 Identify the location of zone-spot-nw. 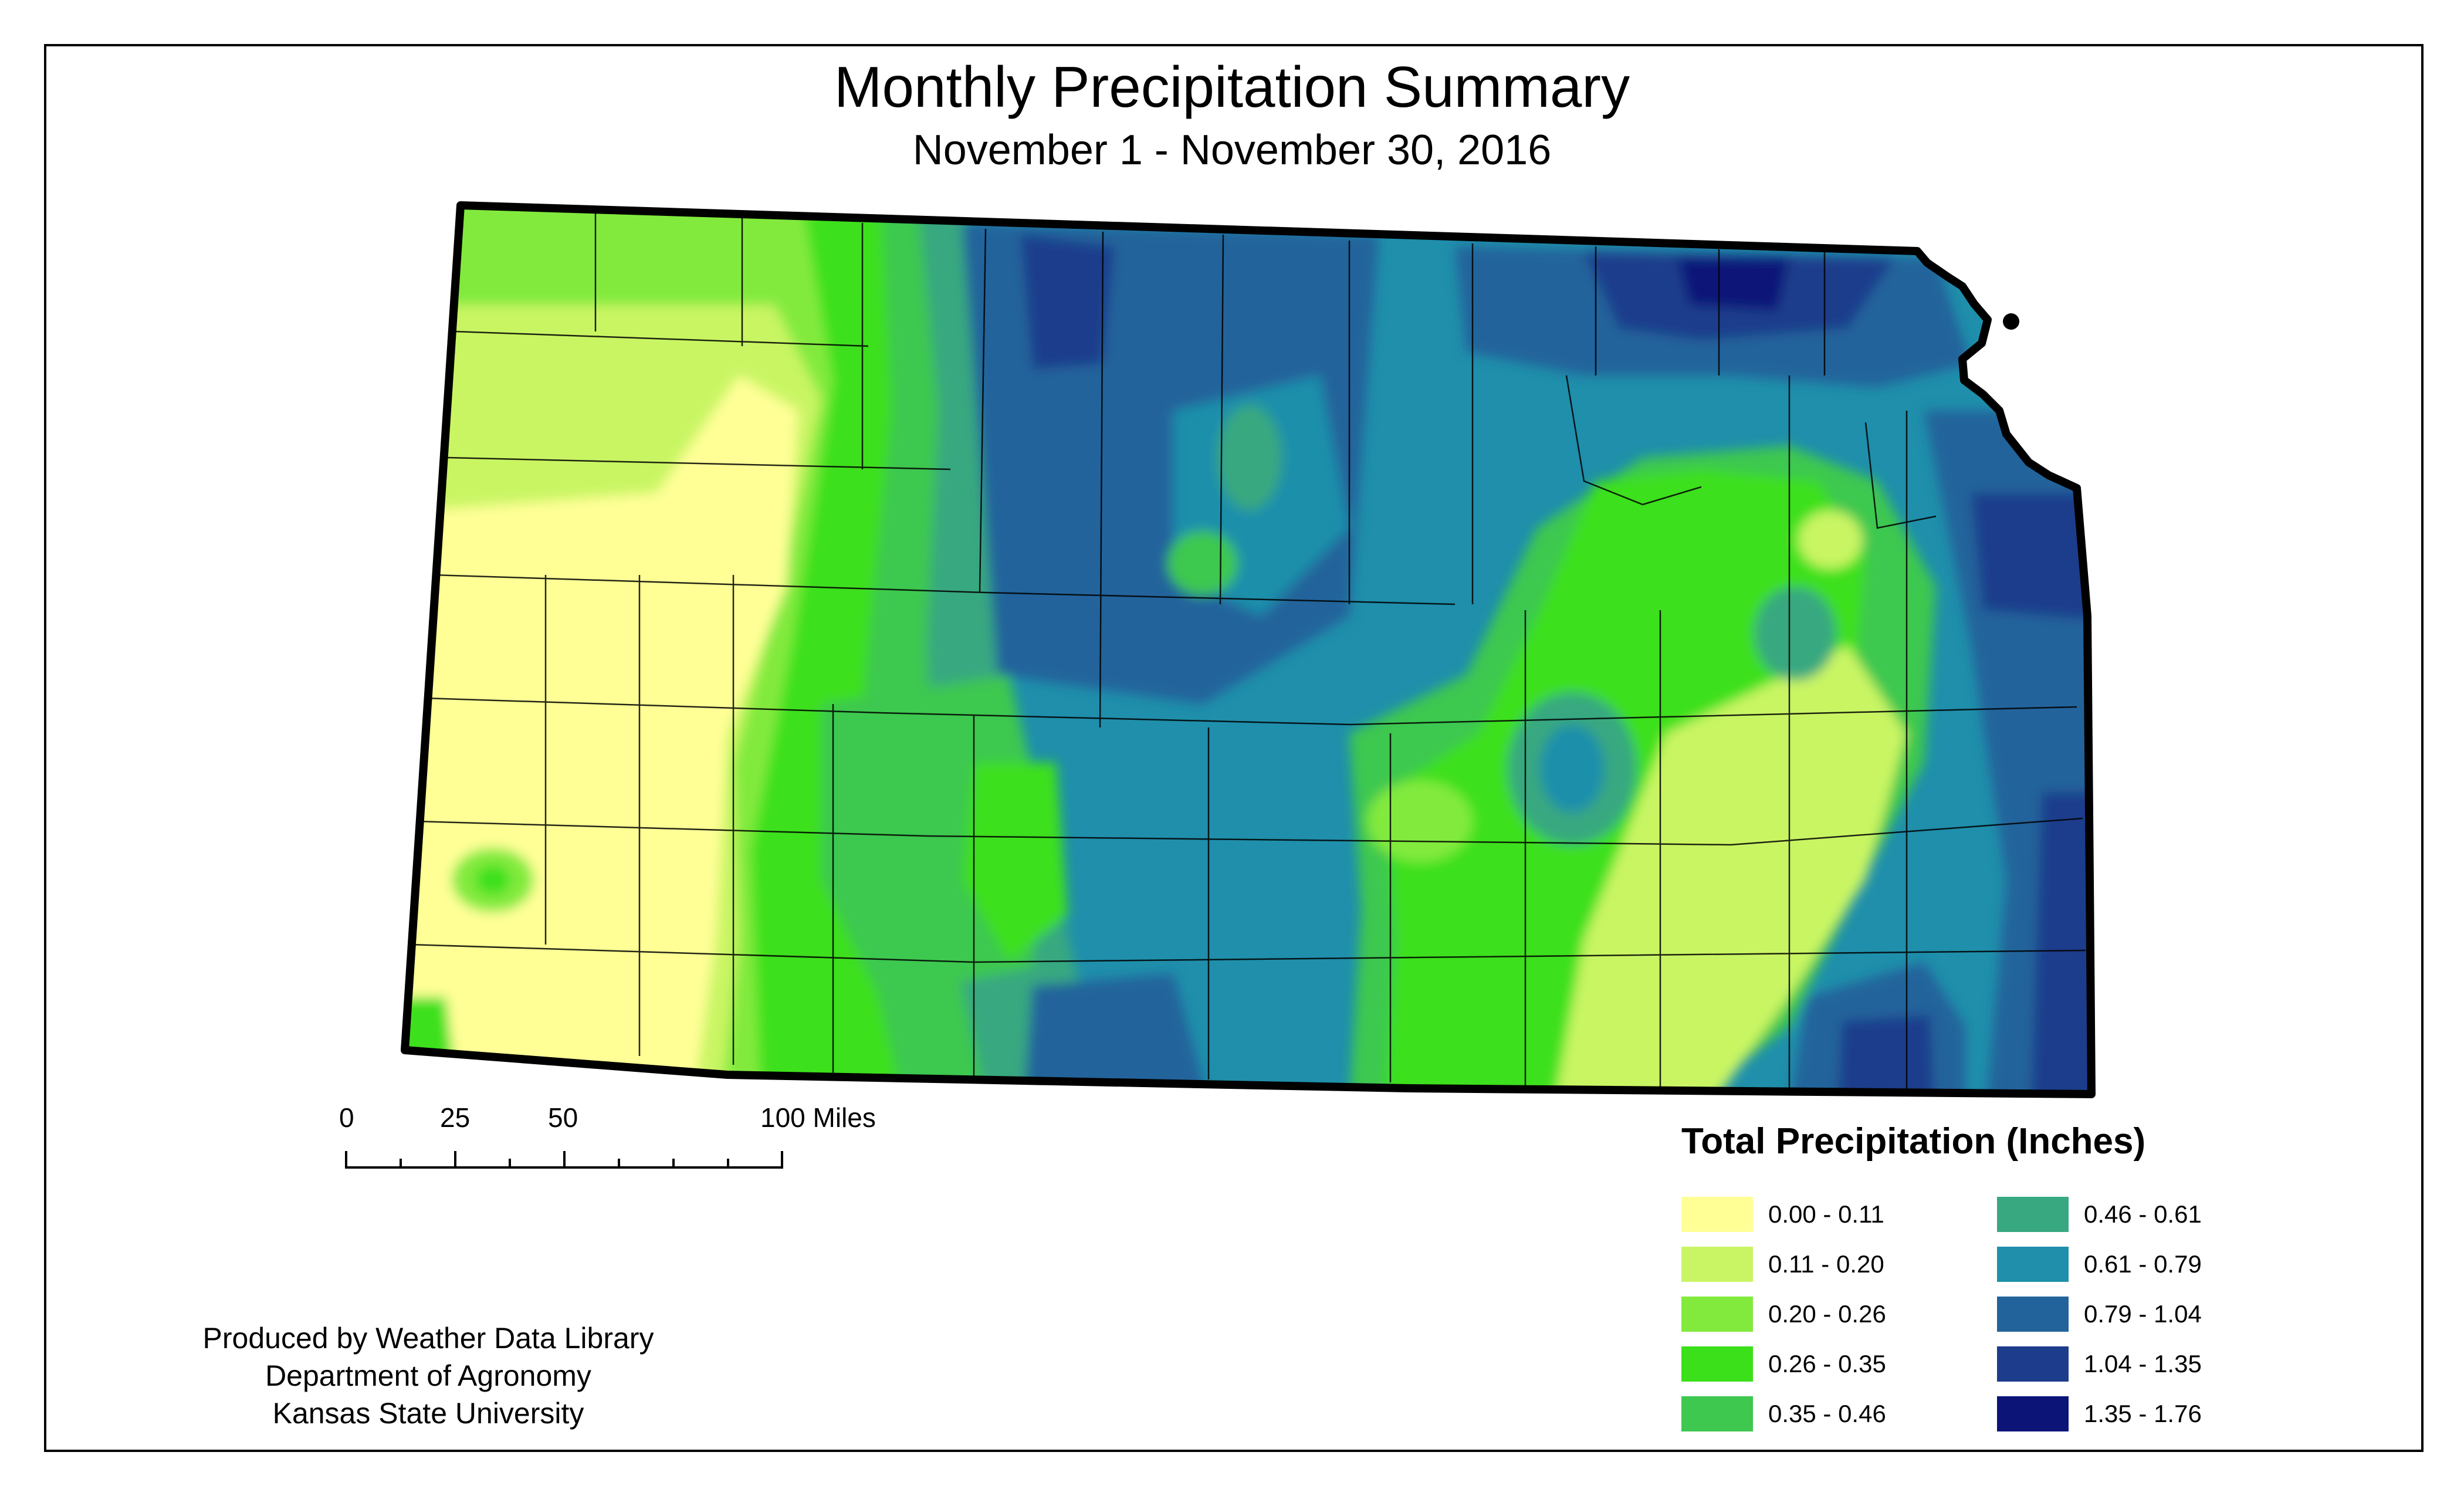
(528, 398).